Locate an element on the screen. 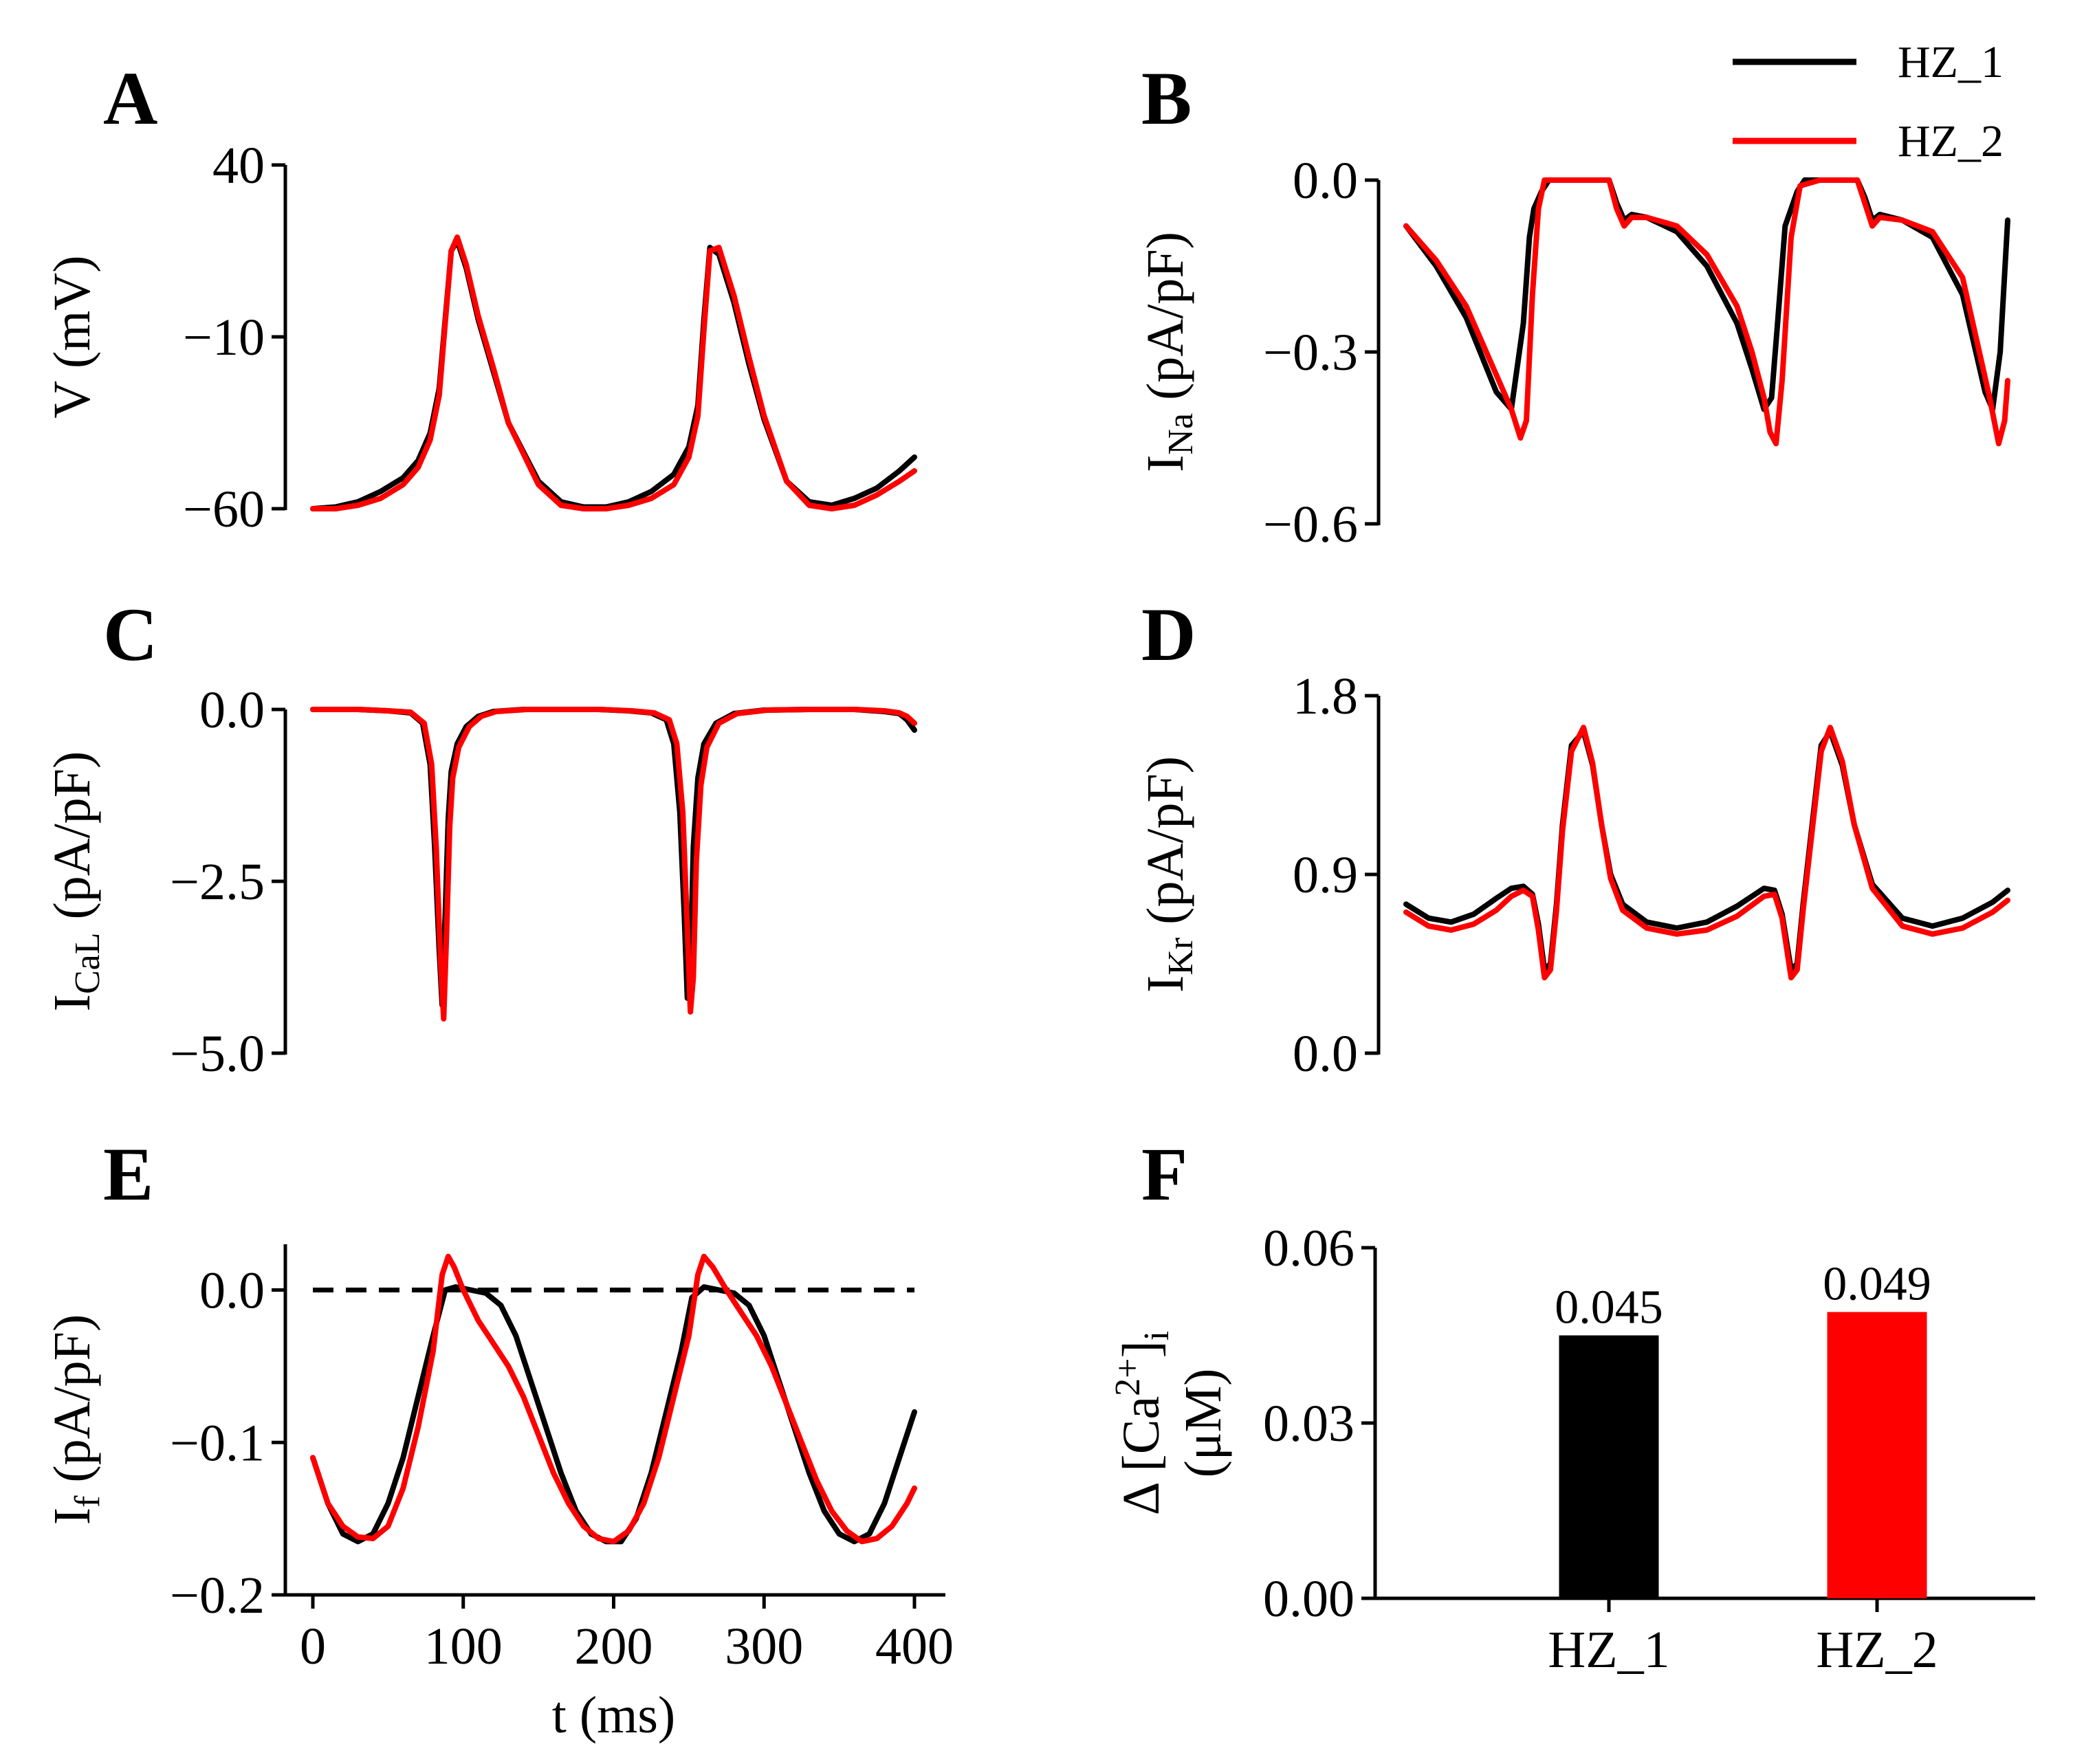  legend-label-hz2: HZ_2 is located at coordinates (1951, 141).